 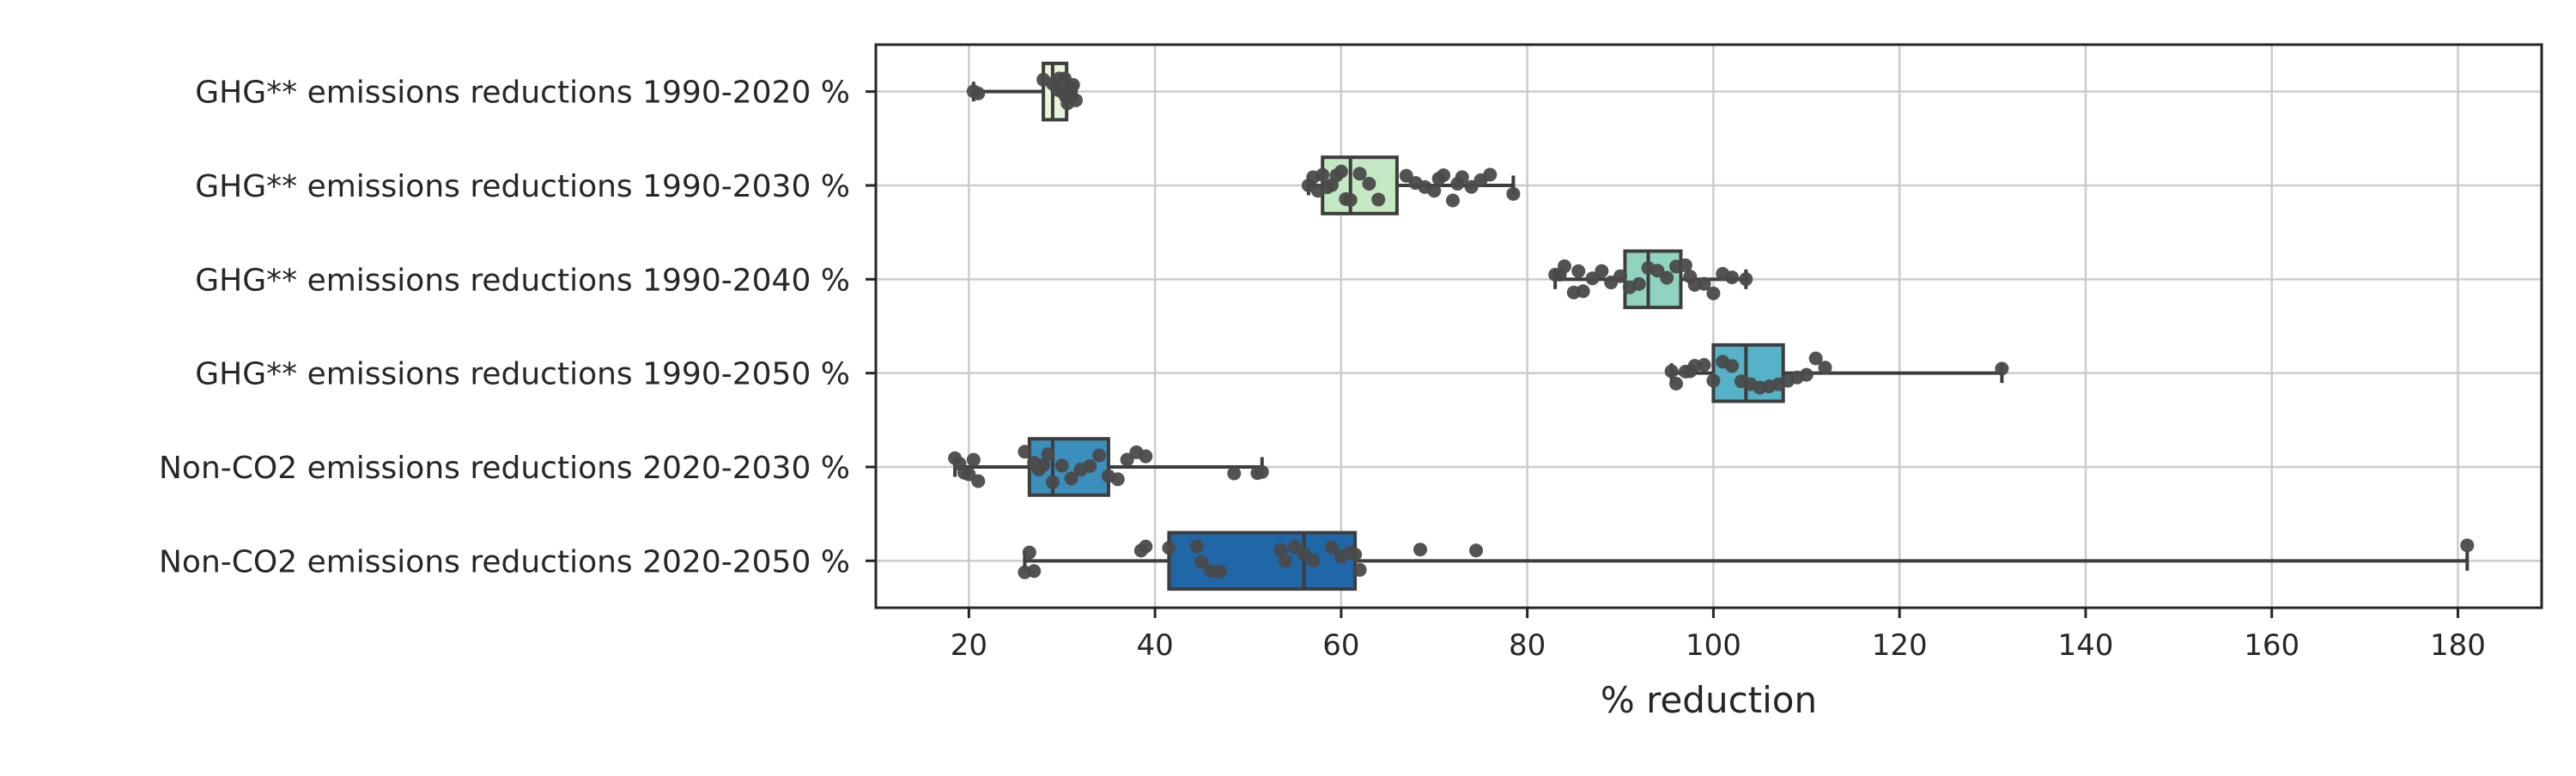 I want to click on category-label: Non-CO2 emissions reductions 2020-2030 %, so click(x=505, y=468).